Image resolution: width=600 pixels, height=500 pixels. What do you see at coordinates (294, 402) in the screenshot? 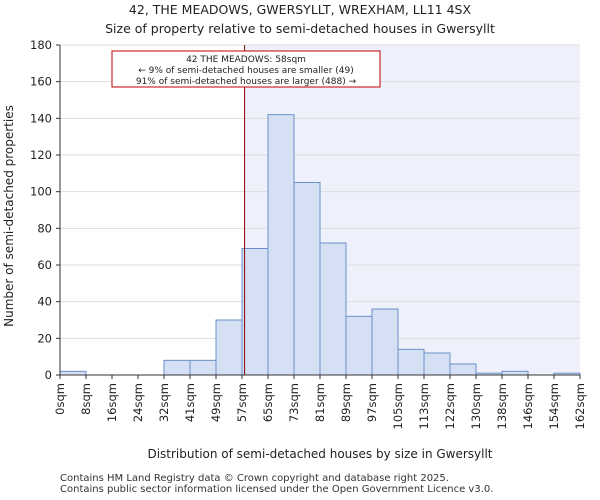
I see `x-tick-label: 73sqm` at bounding box center [294, 402].